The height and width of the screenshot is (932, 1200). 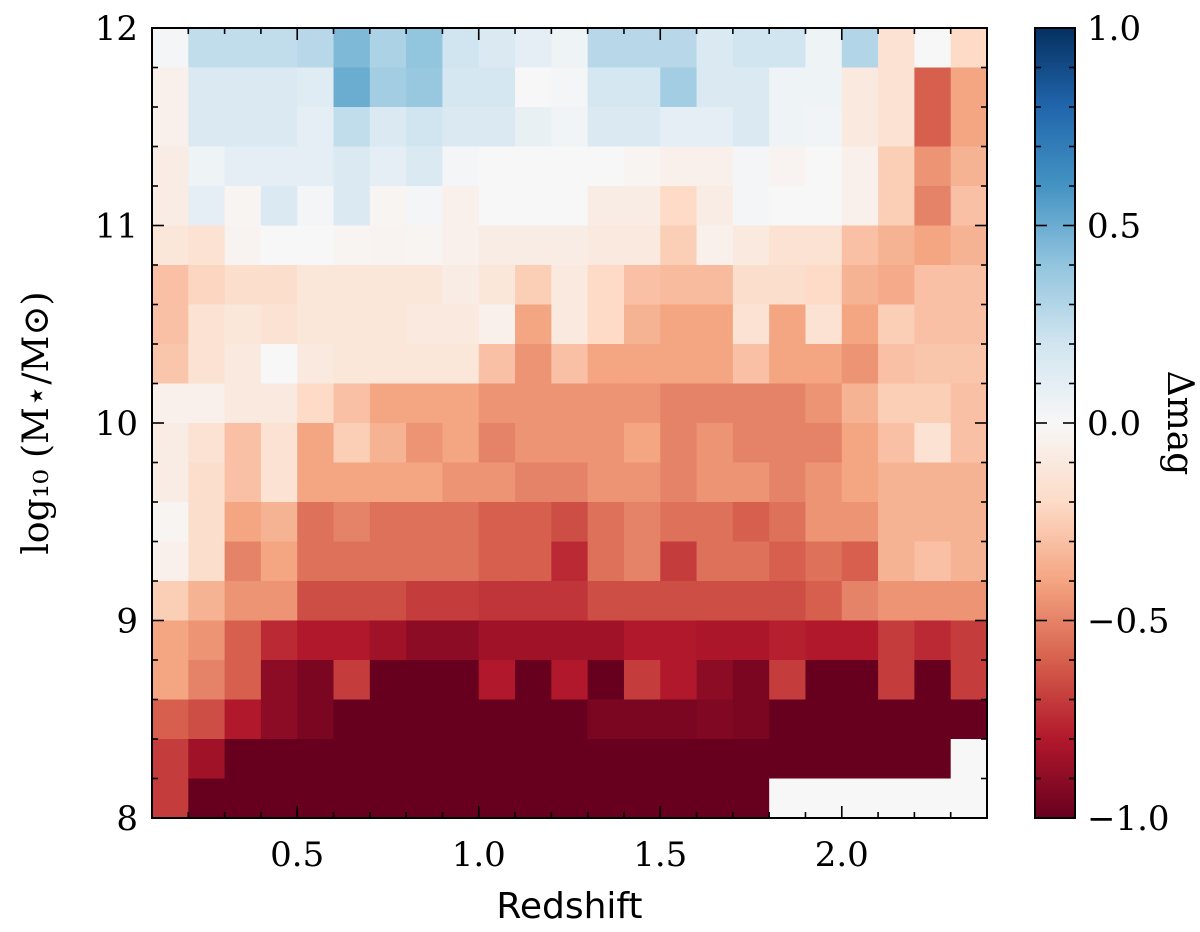 What do you see at coordinates (116, 227) in the screenshot?
I see `y-tick-label: 11` at bounding box center [116, 227].